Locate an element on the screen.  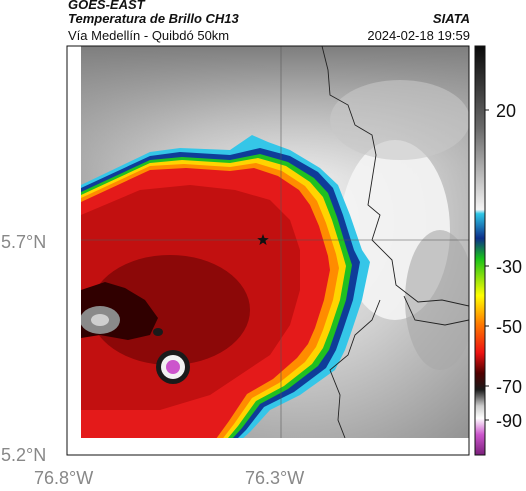
colorbar-label: -70 is located at coordinates (509, 387).